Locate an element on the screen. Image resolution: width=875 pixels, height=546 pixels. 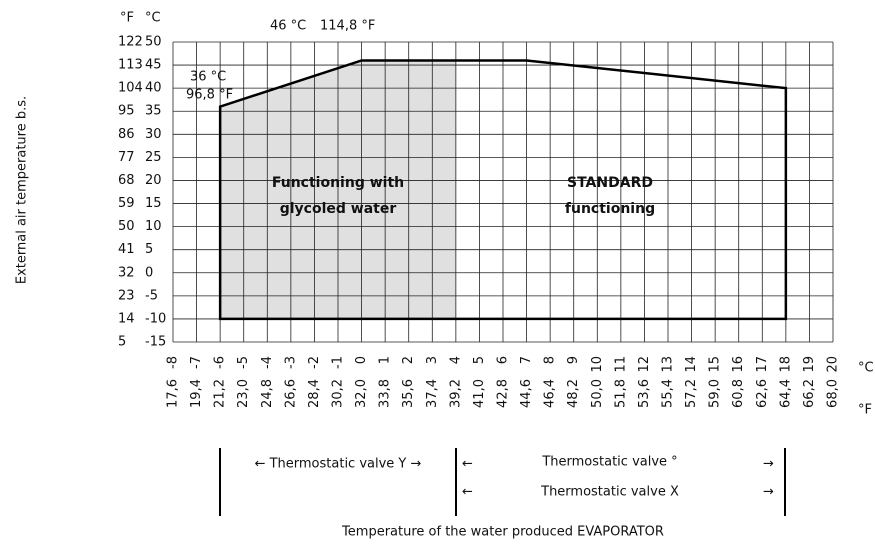
valve-label: ← Thermostatic valve Y → is located at coordinates (338, 464).